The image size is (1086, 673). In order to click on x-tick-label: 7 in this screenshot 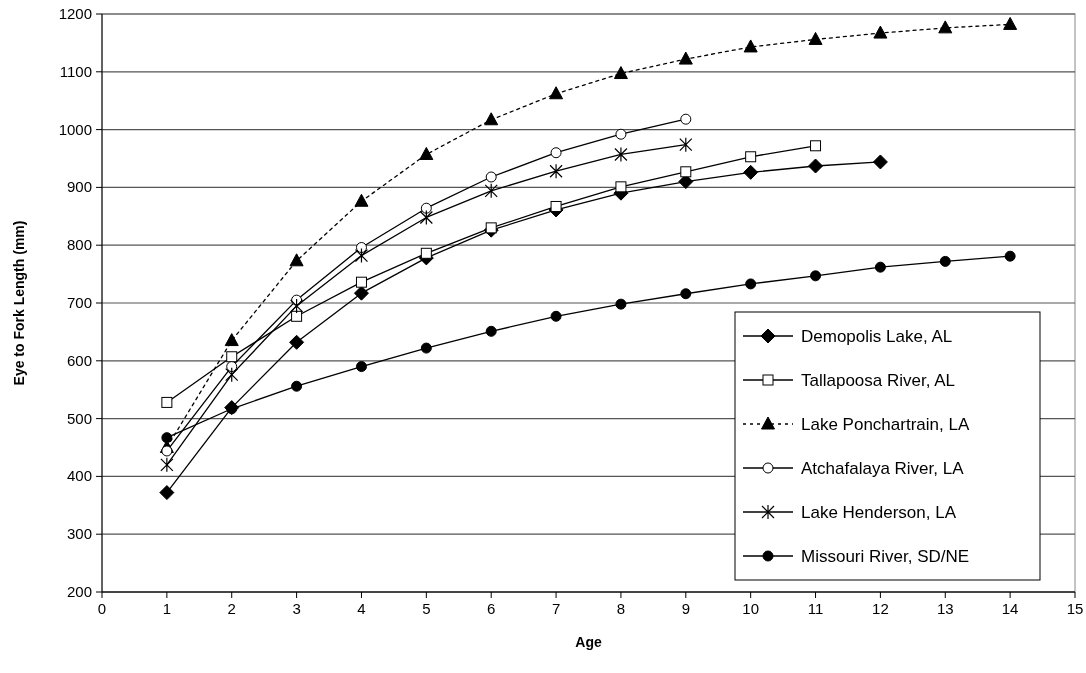, I will do `click(556, 608)`.